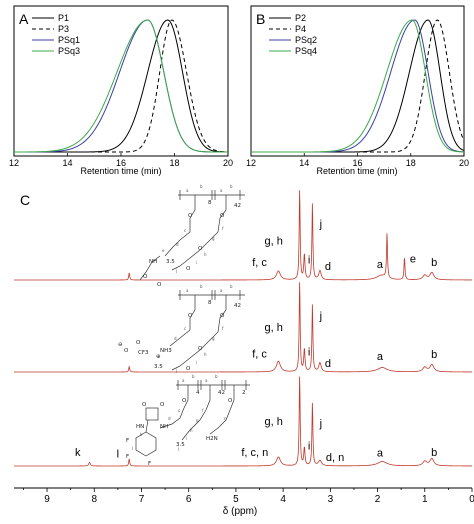 Image resolution: width=474 pixels, height=524 pixels. What do you see at coordinates (158, 357) in the screenshot?
I see `cation-charge: ⊕` at bounding box center [158, 357].